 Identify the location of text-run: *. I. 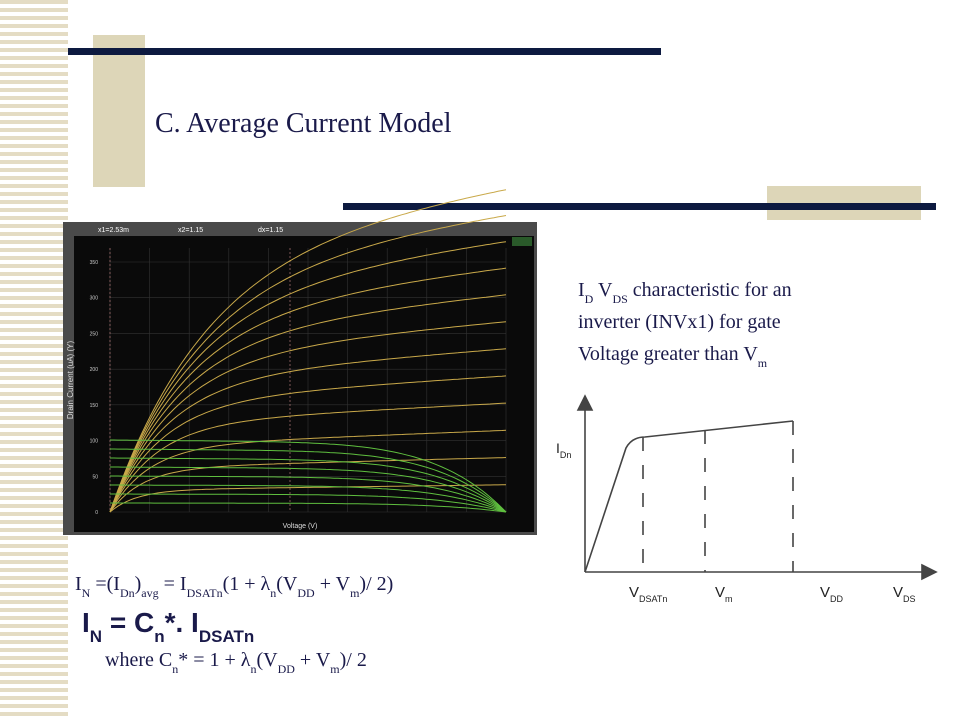
(182, 622).